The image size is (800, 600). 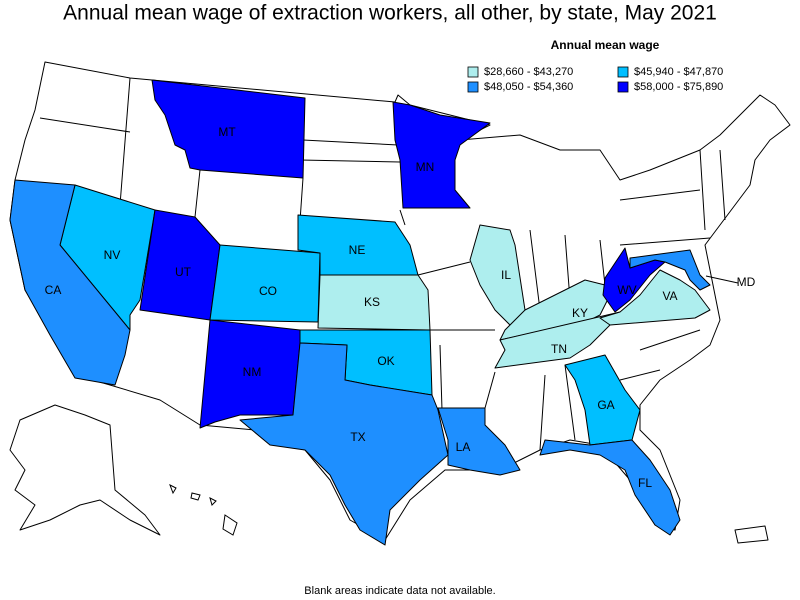 What do you see at coordinates (722, 279) in the screenshot?
I see `leader-line` at bounding box center [722, 279].